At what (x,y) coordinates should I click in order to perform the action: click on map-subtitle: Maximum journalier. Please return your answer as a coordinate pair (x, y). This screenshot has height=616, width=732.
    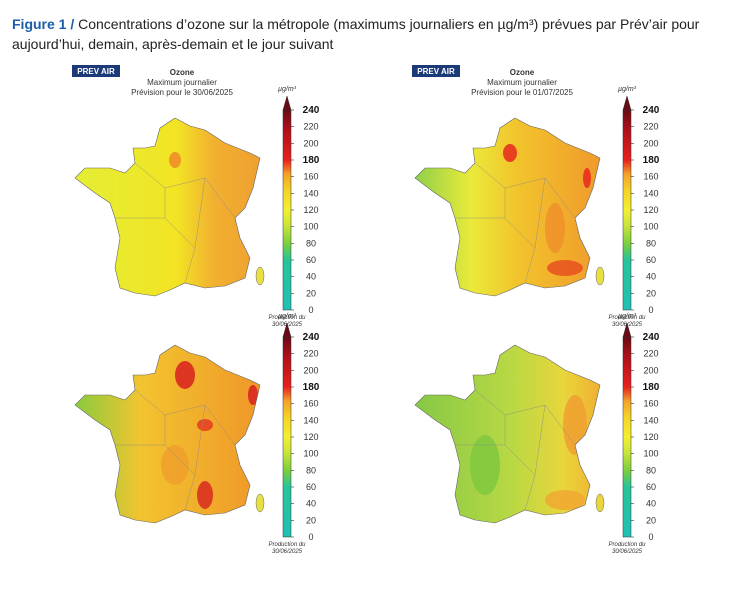
    Looking at the image, I should click on (522, 82).